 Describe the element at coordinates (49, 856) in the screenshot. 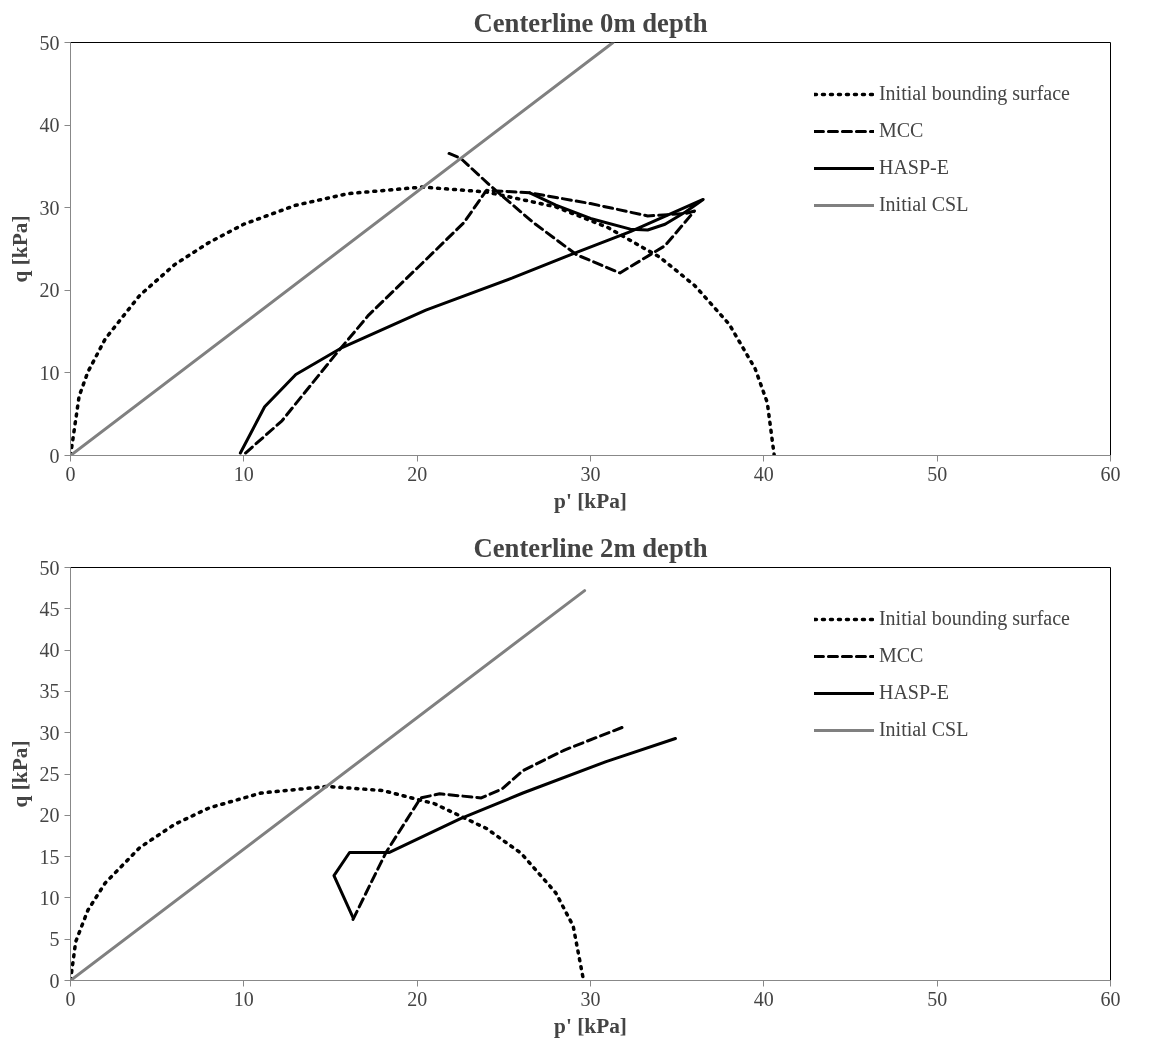

I see `y-tick-label: 15` at that location.